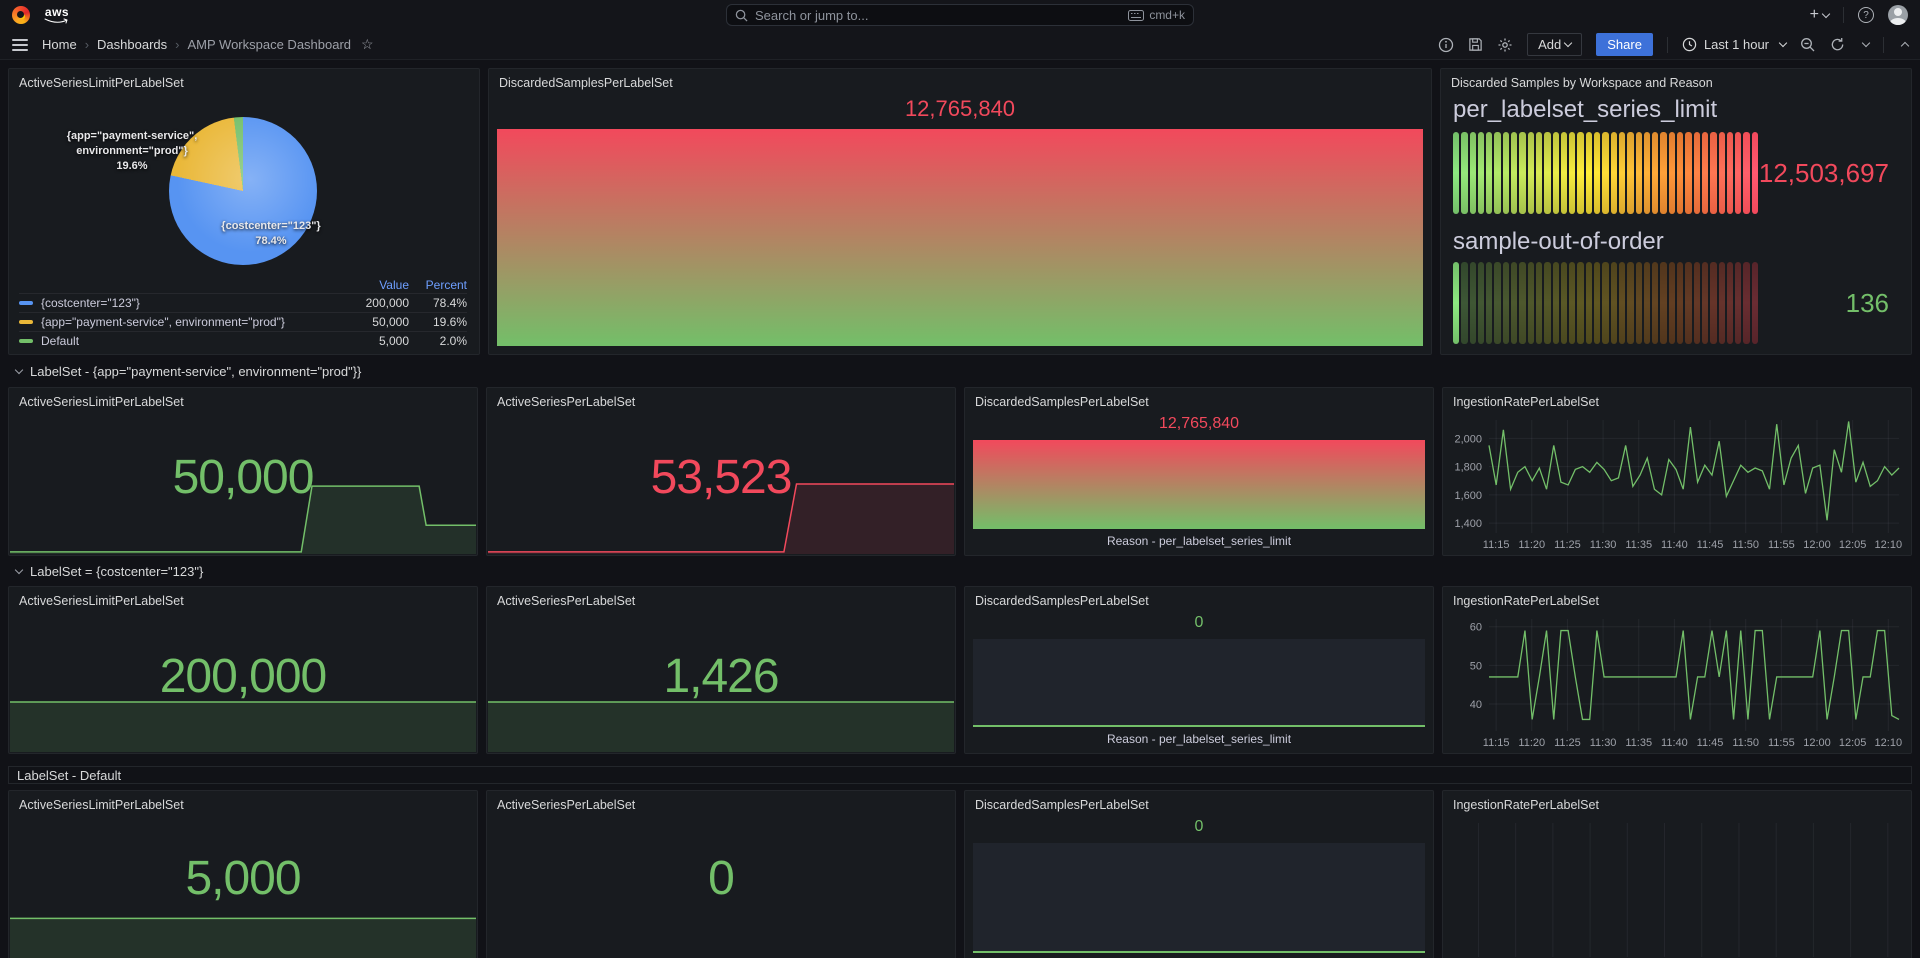 This screenshot has height=958, width=1920. Describe the element at coordinates (1837, 44) in the screenshot. I see `refresh-icon` at that location.